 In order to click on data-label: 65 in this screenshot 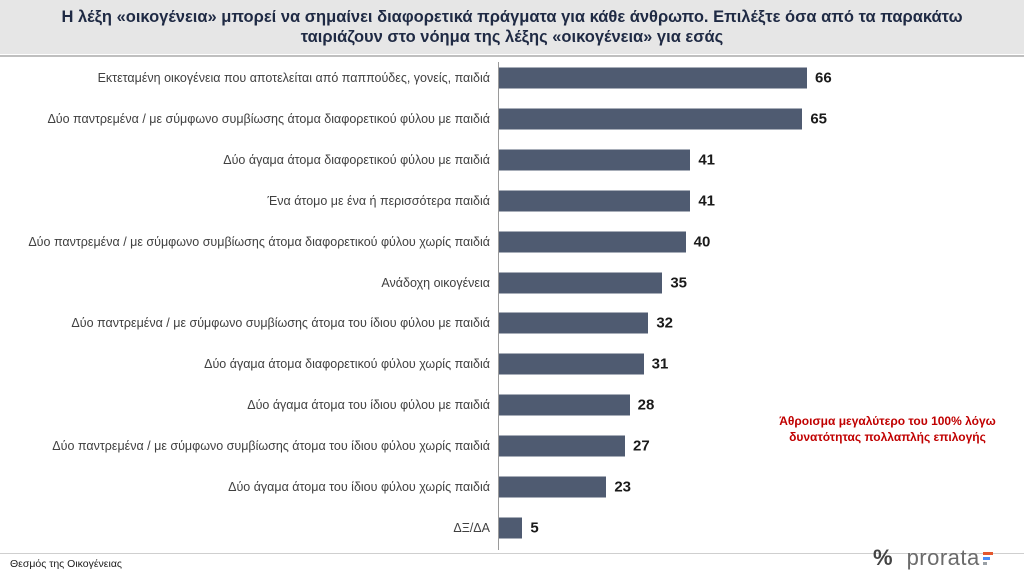, I will do `click(819, 119)`.